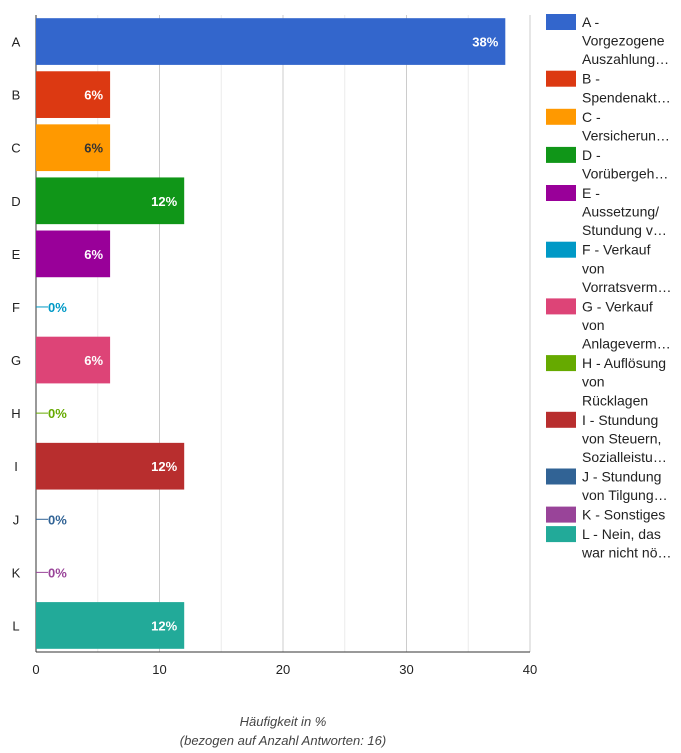  Describe the element at coordinates (35, 669) in the screenshot. I see `x-tick-label: 0` at that location.